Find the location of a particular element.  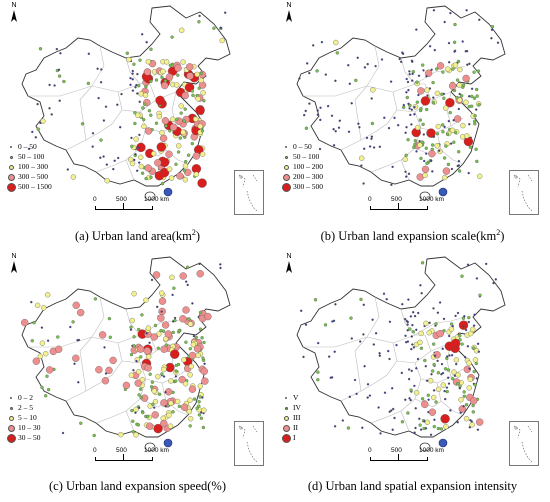

legend-label: 100 – 300 is located at coordinates (33, 166).